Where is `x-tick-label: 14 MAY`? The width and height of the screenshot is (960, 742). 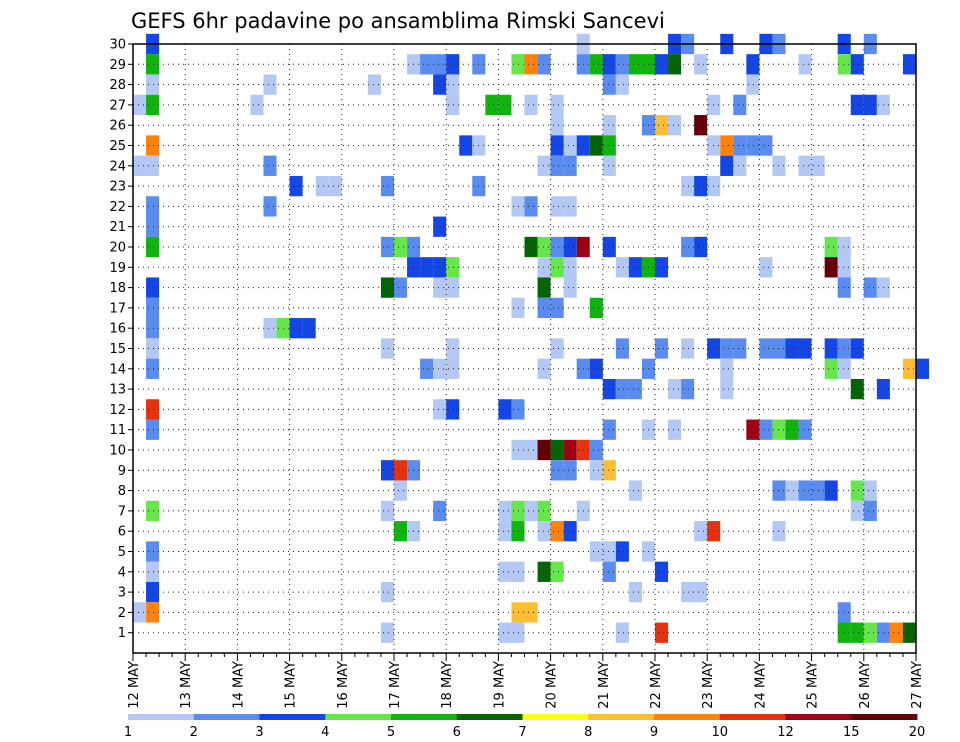
x-tick-label: 14 MAY is located at coordinates (238, 685).